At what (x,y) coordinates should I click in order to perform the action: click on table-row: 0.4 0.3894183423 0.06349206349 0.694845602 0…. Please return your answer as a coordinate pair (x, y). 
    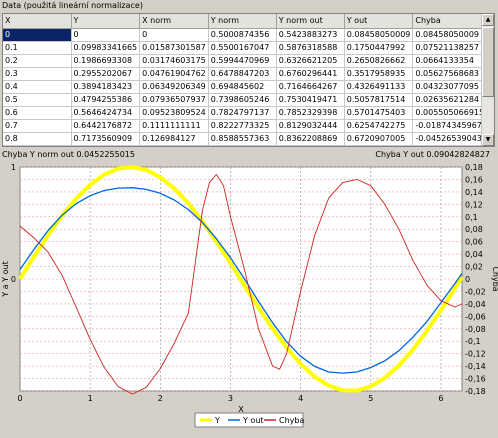
    Looking at the image, I should click on (245, 87).